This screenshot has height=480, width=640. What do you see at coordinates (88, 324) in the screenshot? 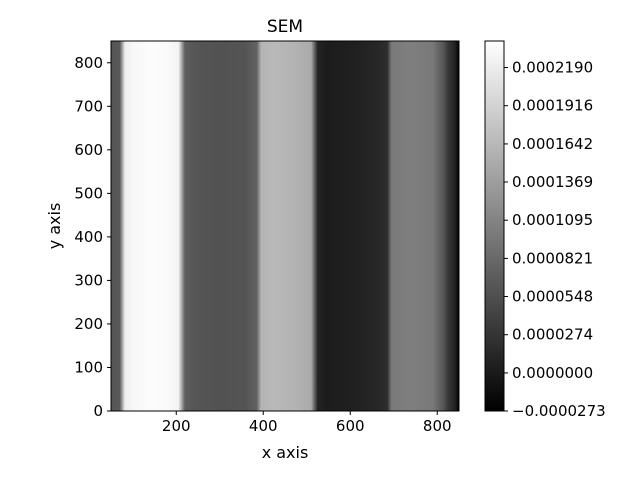
I see `y-tick-label: 200` at bounding box center [88, 324].